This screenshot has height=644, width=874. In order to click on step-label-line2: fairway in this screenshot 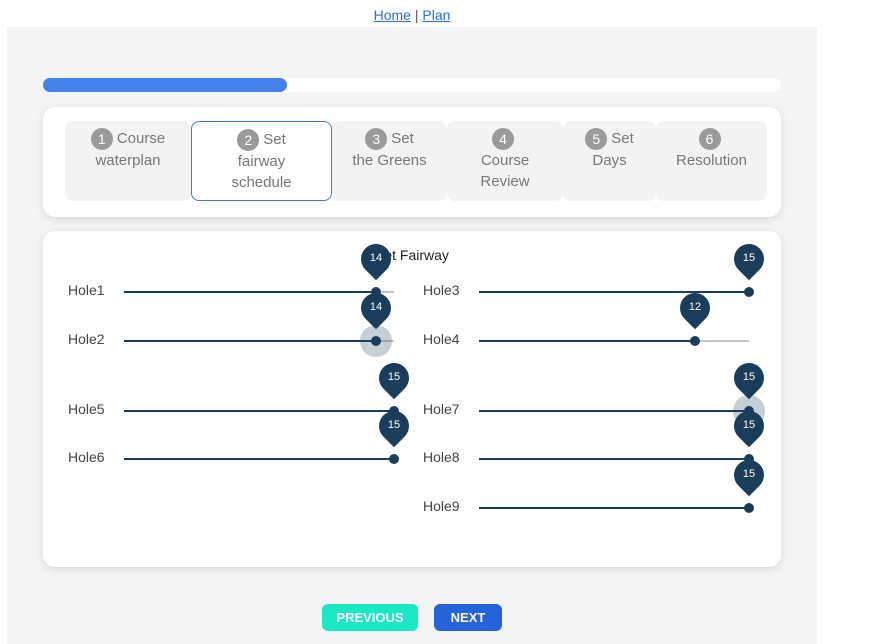, I will do `click(261, 161)`.